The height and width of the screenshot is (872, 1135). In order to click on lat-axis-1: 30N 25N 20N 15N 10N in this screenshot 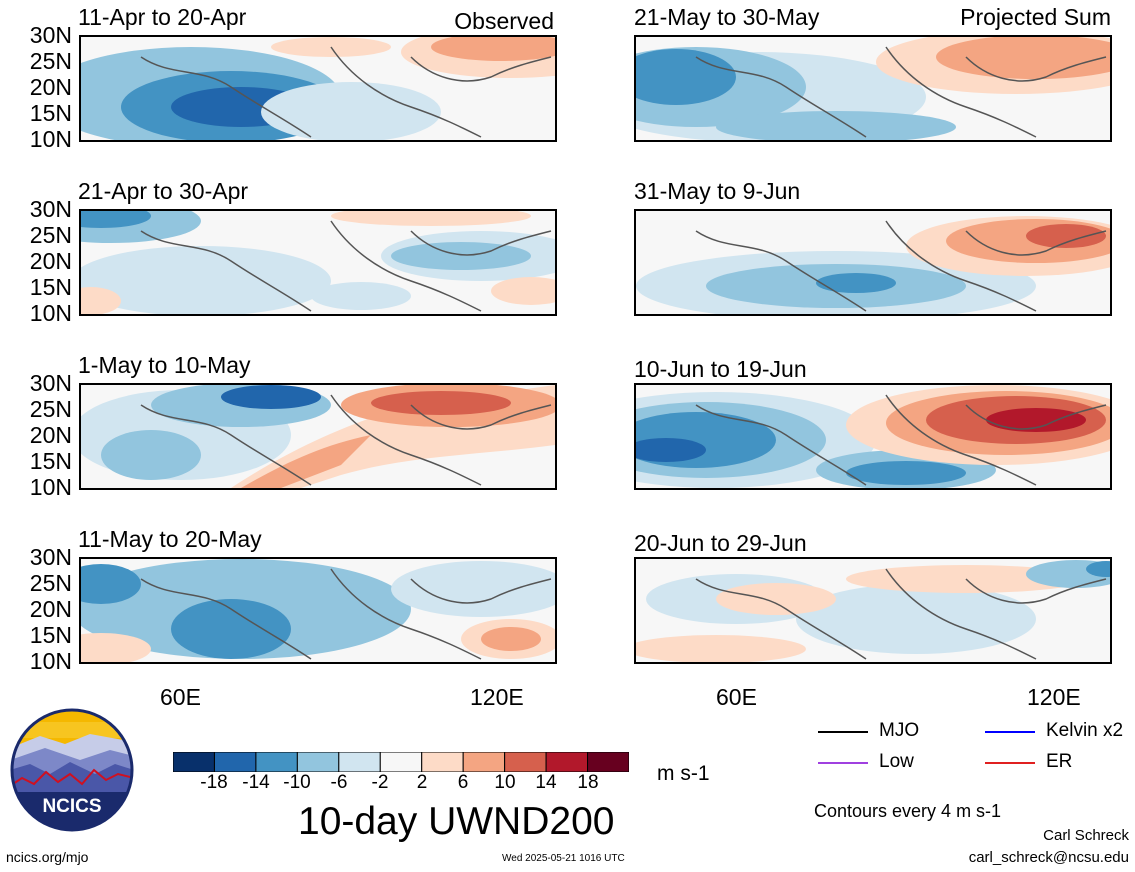, I will do `click(36, 89)`.